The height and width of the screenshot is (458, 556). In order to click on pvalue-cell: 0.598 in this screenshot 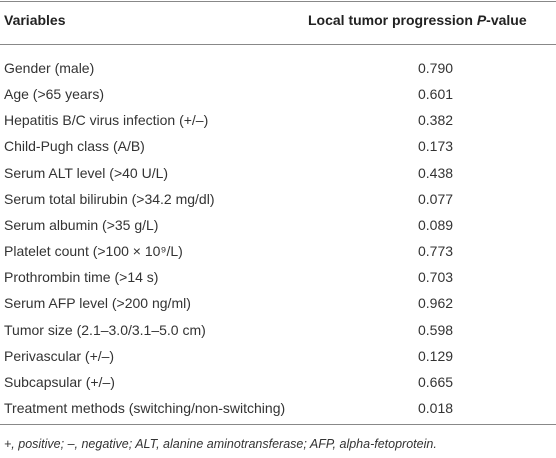, I will do `click(436, 329)`.